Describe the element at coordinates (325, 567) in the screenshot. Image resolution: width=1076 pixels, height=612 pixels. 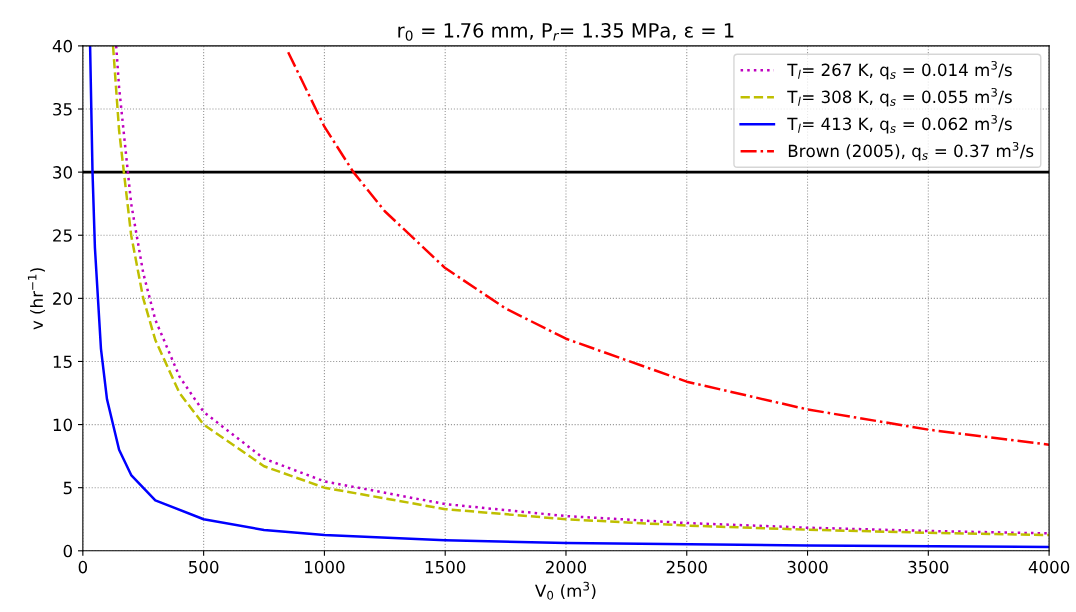
I see `x-tick-label: 1000` at that location.